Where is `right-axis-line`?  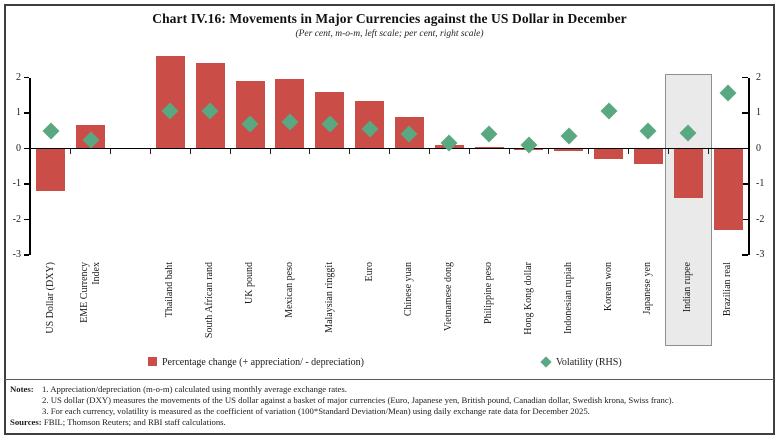
right-axis-line is located at coordinates (749, 166).